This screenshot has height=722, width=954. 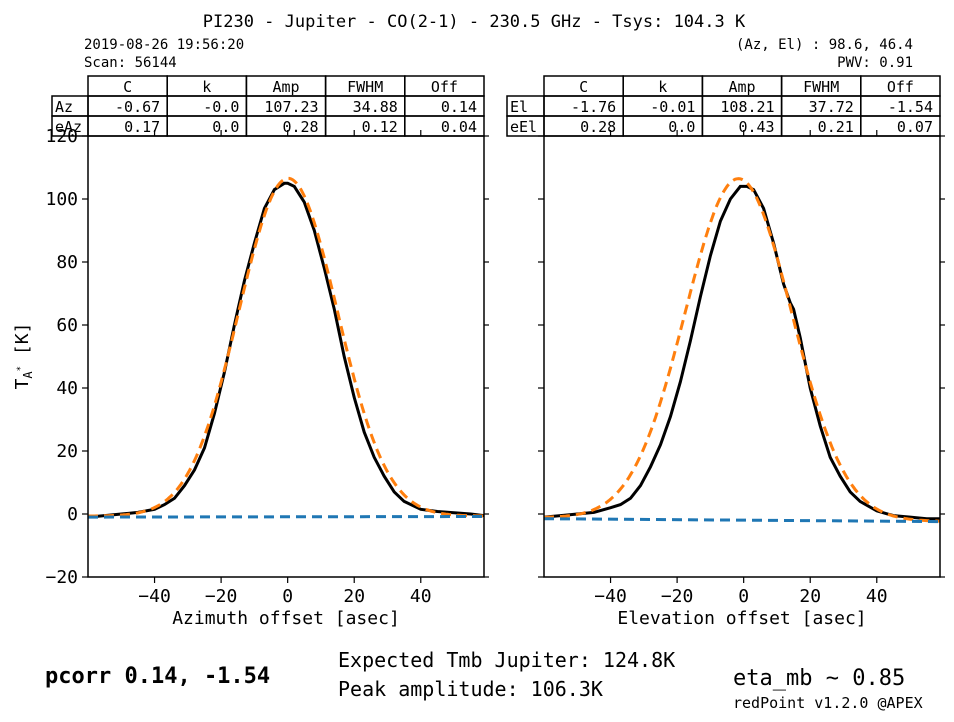 What do you see at coordinates (142, 127) in the screenshot?
I see `table-cell-value: 0.17` at bounding box center [142, 127].